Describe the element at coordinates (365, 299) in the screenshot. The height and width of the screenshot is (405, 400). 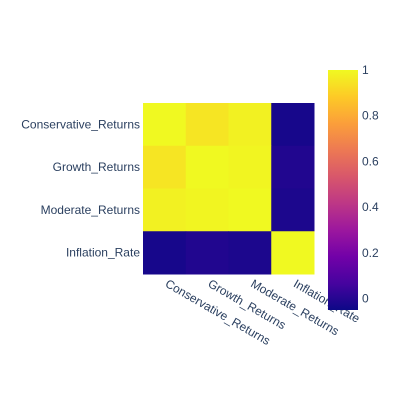
I see `colorbar-tick-label: 0` at that location.